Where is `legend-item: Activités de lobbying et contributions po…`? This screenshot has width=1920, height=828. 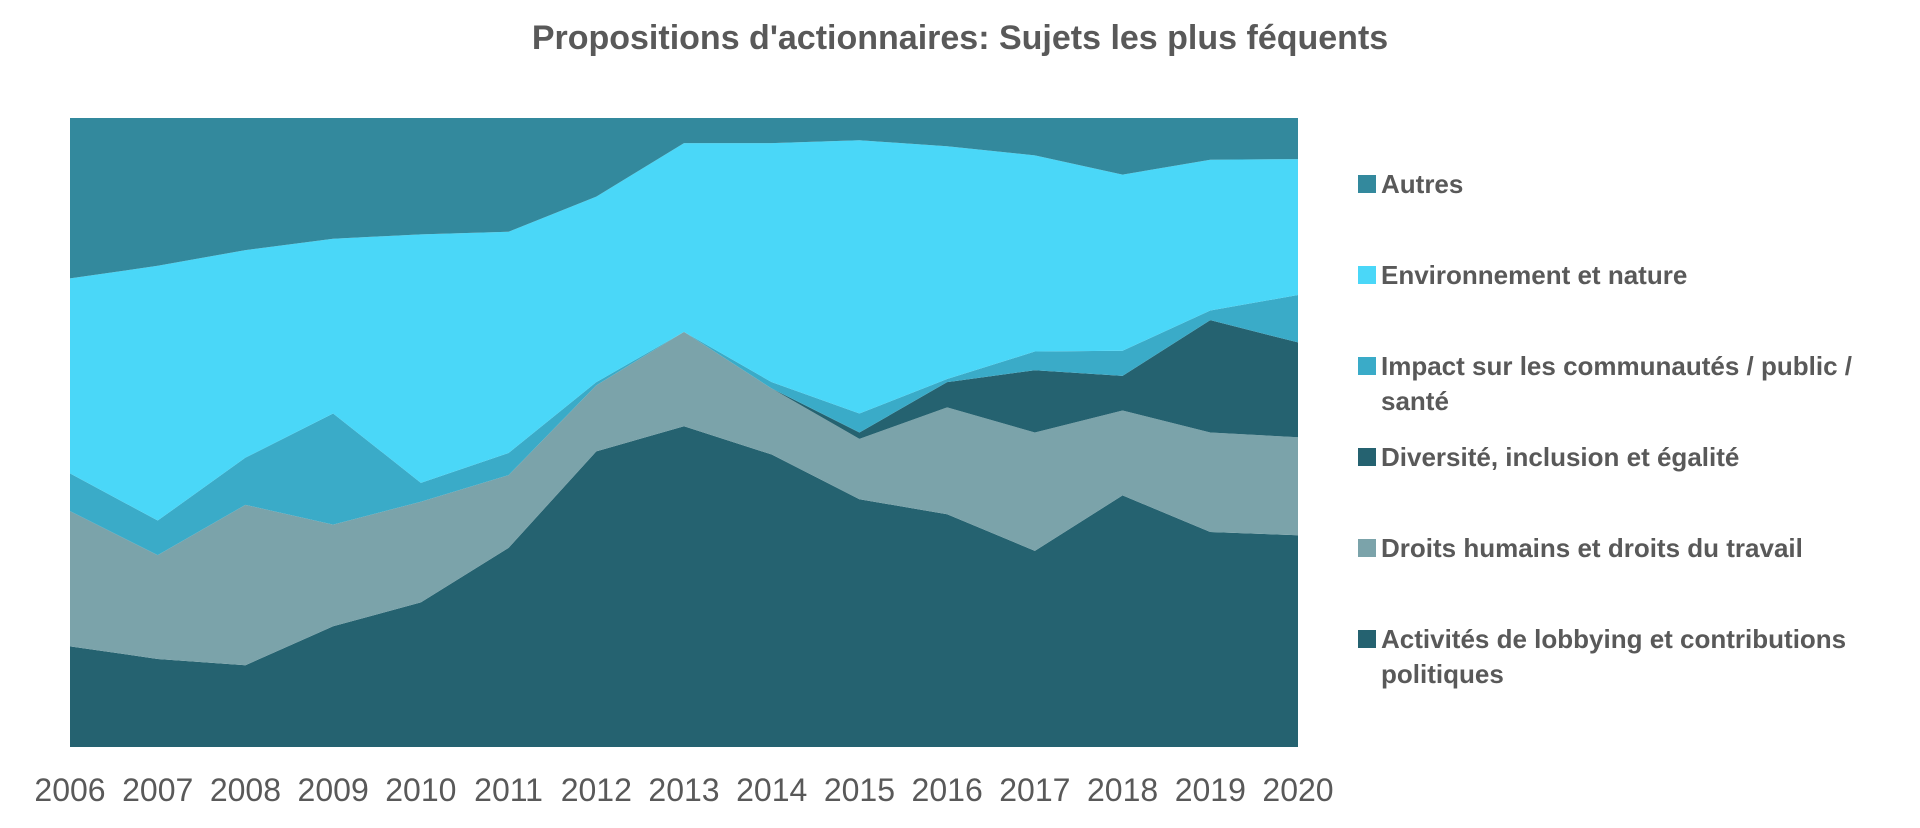
legend-item: Activités de lobbying et contributions po… is located at coordinates (1602, 656).